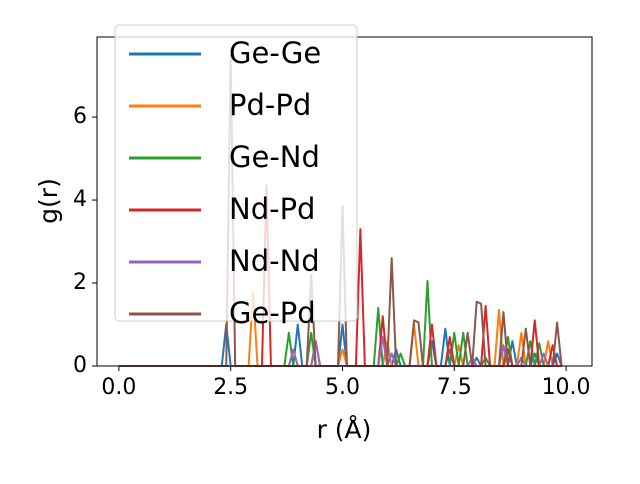 The width and height of the screenshot is (640, 484). Describe the element at coordinates (566, 387) in the screenshot. I see `x-tick-label: 10.0` at that location.